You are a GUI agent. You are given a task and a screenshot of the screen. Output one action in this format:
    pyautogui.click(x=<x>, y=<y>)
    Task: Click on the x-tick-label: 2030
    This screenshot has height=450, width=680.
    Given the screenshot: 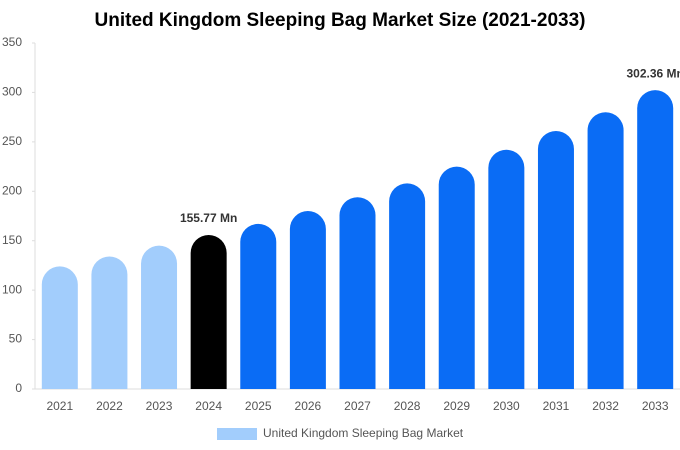 What is the action you would take?
    pyautogui.click(x=506, y=406)
    